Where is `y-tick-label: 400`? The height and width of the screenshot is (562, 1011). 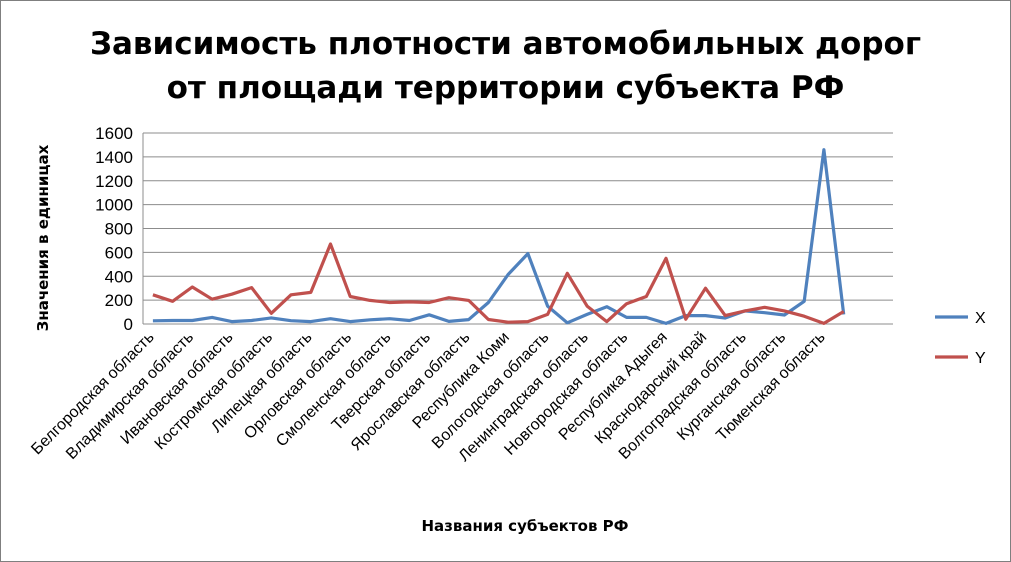 y-tick-label: 400 is located at coordinates (119, 276).